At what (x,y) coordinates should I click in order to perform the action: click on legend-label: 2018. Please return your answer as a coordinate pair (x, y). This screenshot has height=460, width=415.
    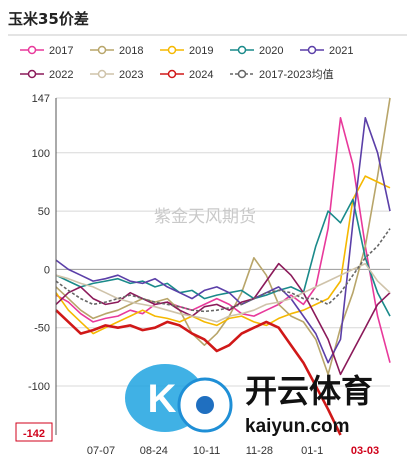
    Looking at the image, I should click on (131, 51).